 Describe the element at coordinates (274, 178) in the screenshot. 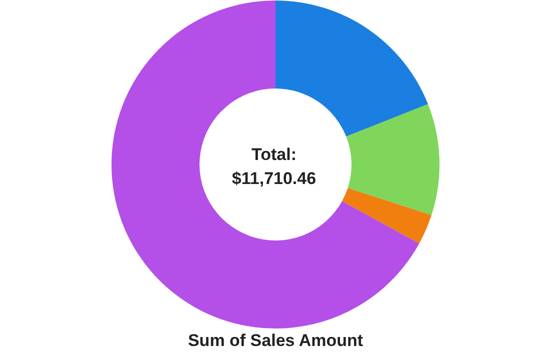

I see `text: $11,710.46` at that location.